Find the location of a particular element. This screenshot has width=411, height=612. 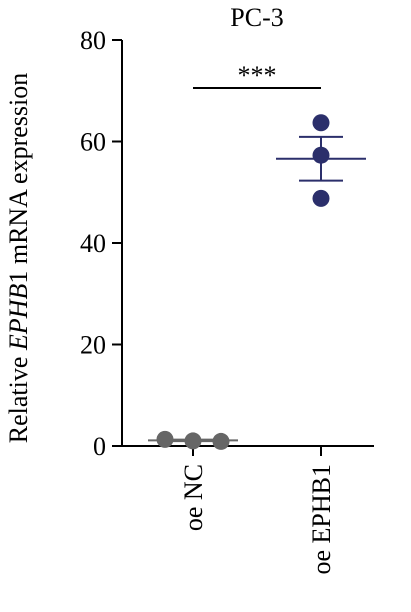

y-tick-label: 0 is located at coordinates (99, 446).